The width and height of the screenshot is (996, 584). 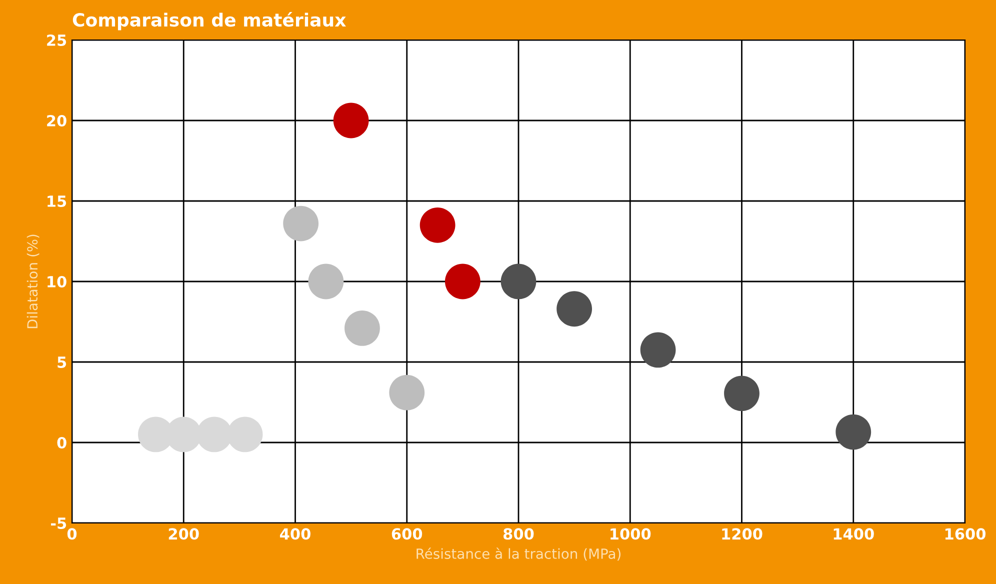 What do you see at coordinates (407, 534) in the screenshot?
I see `x-tick-label: 600` at bounding box center [407, 534].